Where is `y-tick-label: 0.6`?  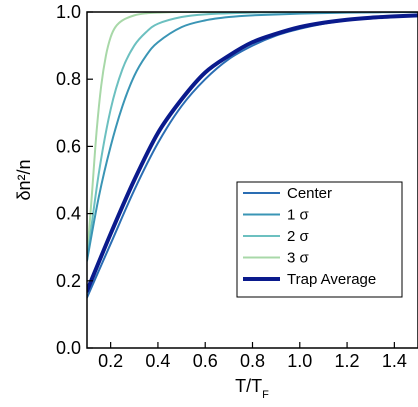 y-tick-label: 0.6 is located at coordinates (68, 146).